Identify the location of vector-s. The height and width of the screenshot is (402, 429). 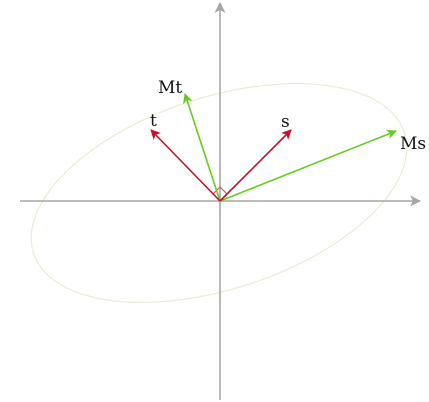
(255, 165).